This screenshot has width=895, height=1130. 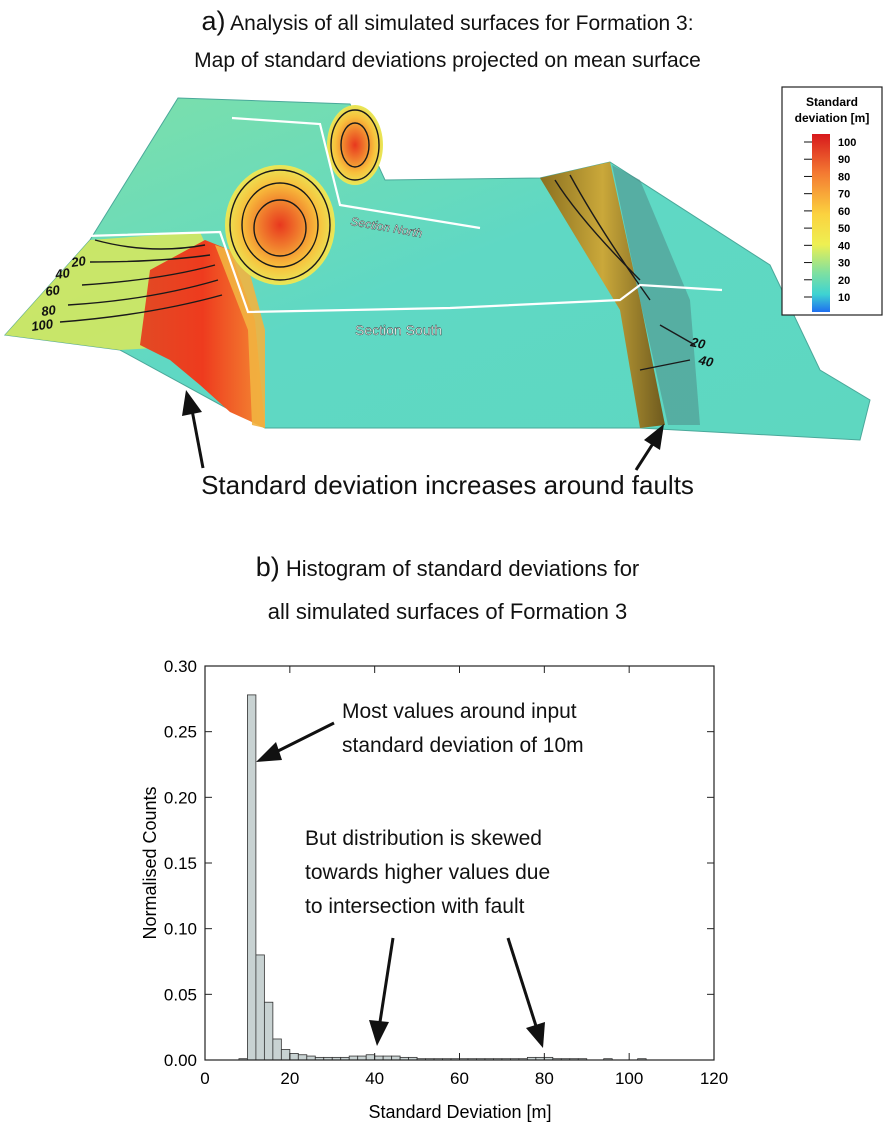 I want to click on colorbar-tick-label: 70, so click(x=844, y=195).